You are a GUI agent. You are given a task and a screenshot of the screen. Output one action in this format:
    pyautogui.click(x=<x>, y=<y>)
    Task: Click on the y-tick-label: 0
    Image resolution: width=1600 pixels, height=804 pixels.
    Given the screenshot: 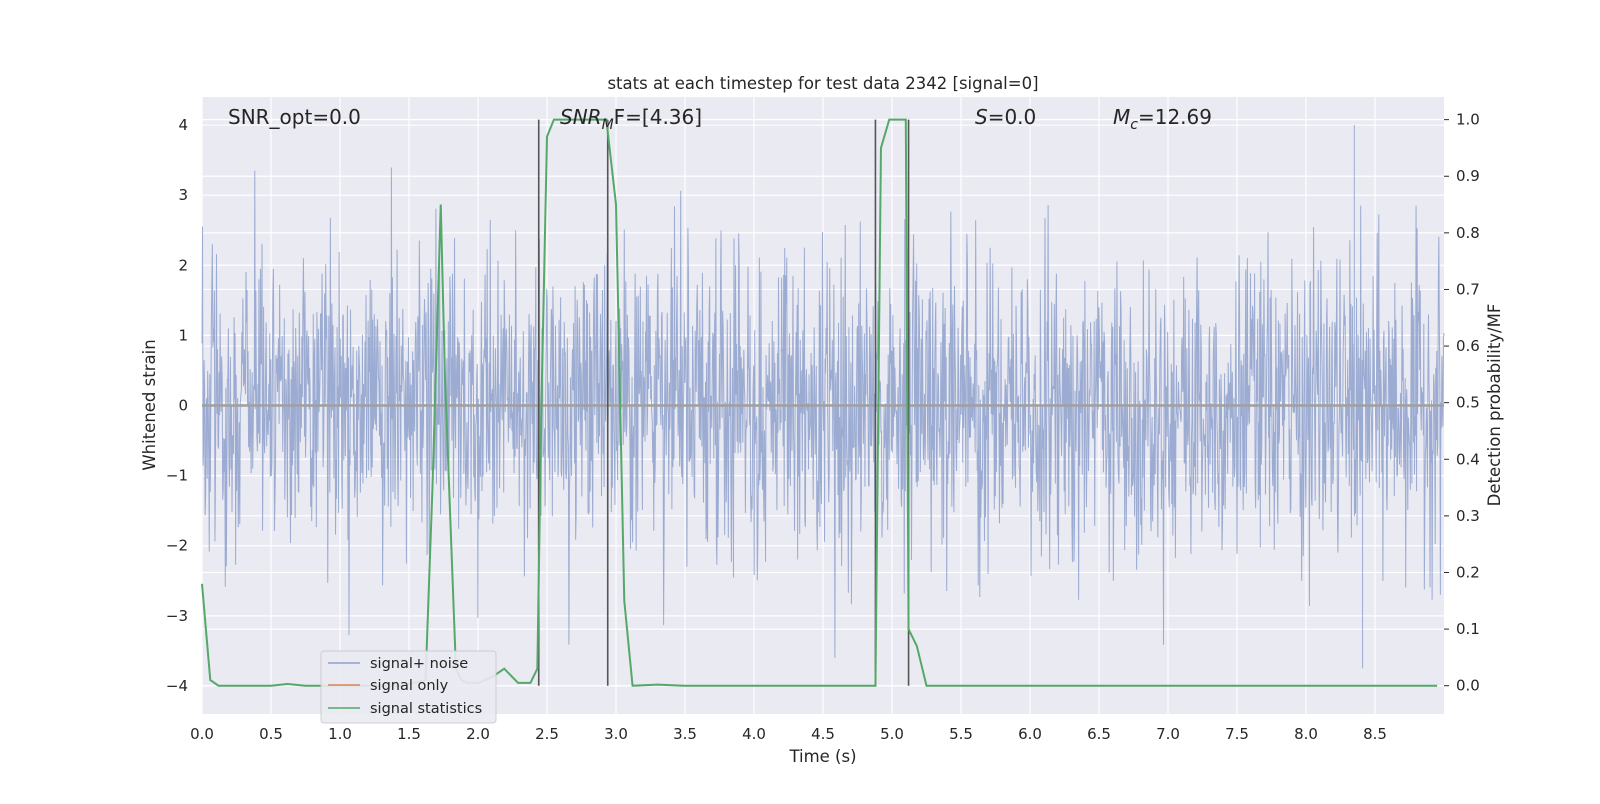 What is the action you would take?
    pyautogui.click(x=183, y=406)
    